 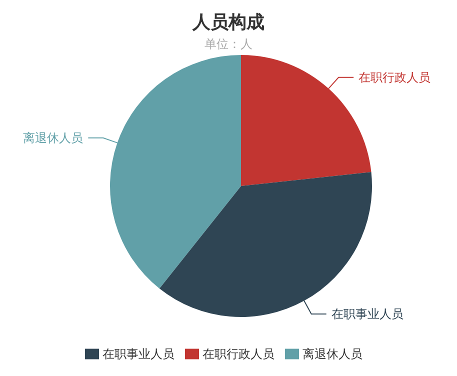 What do you see at coordinates (138, 354) in the screenshot?
I see `legend-label: 在职事业人员` at bounding box center [138, 354].